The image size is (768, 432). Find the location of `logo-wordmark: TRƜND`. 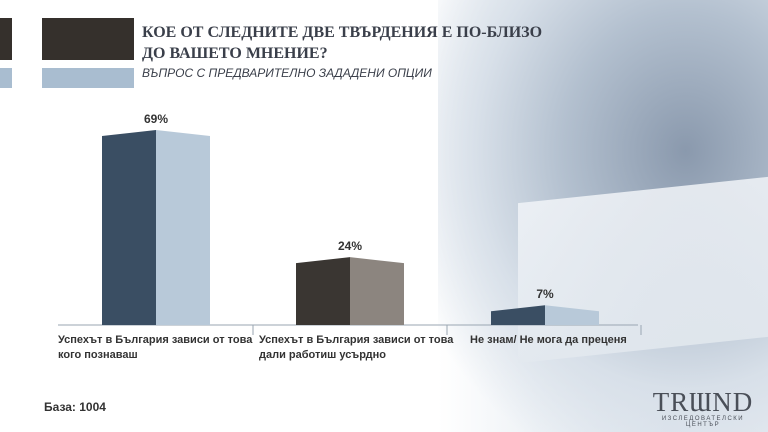

logo-wordmark: TRƜND is located at coordinates (703, 402).